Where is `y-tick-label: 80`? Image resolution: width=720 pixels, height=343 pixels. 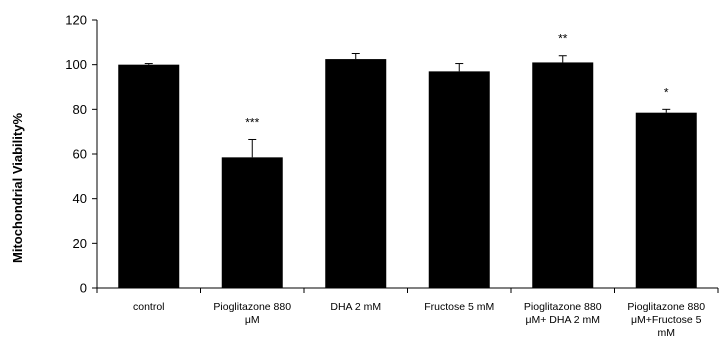
y-tick-label: 80 is located at coordinates (80, 109).